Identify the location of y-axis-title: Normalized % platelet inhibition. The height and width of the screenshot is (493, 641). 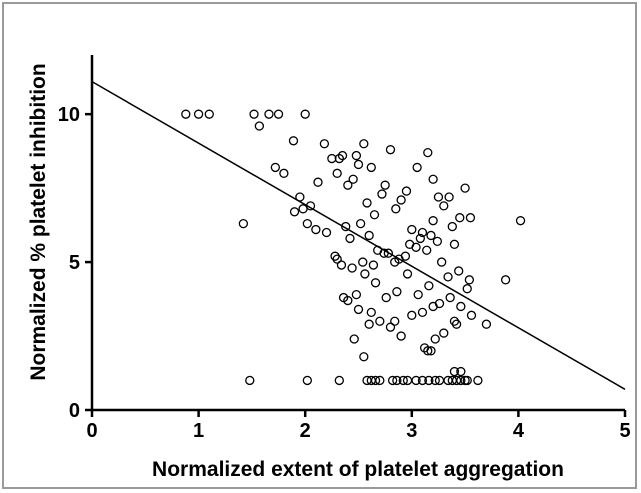
(38, 221).